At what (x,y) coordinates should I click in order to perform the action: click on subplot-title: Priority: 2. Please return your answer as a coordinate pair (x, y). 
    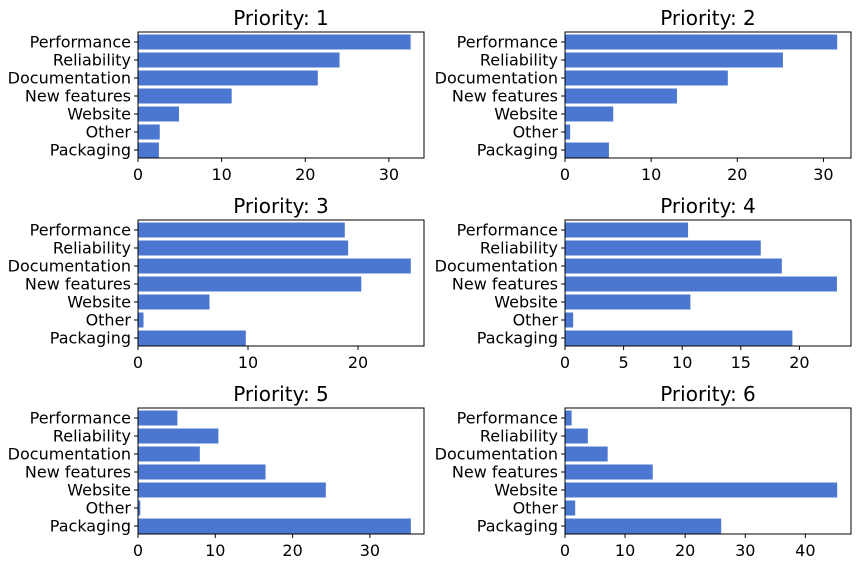
    Looking at the image, I should click on (708, 18).